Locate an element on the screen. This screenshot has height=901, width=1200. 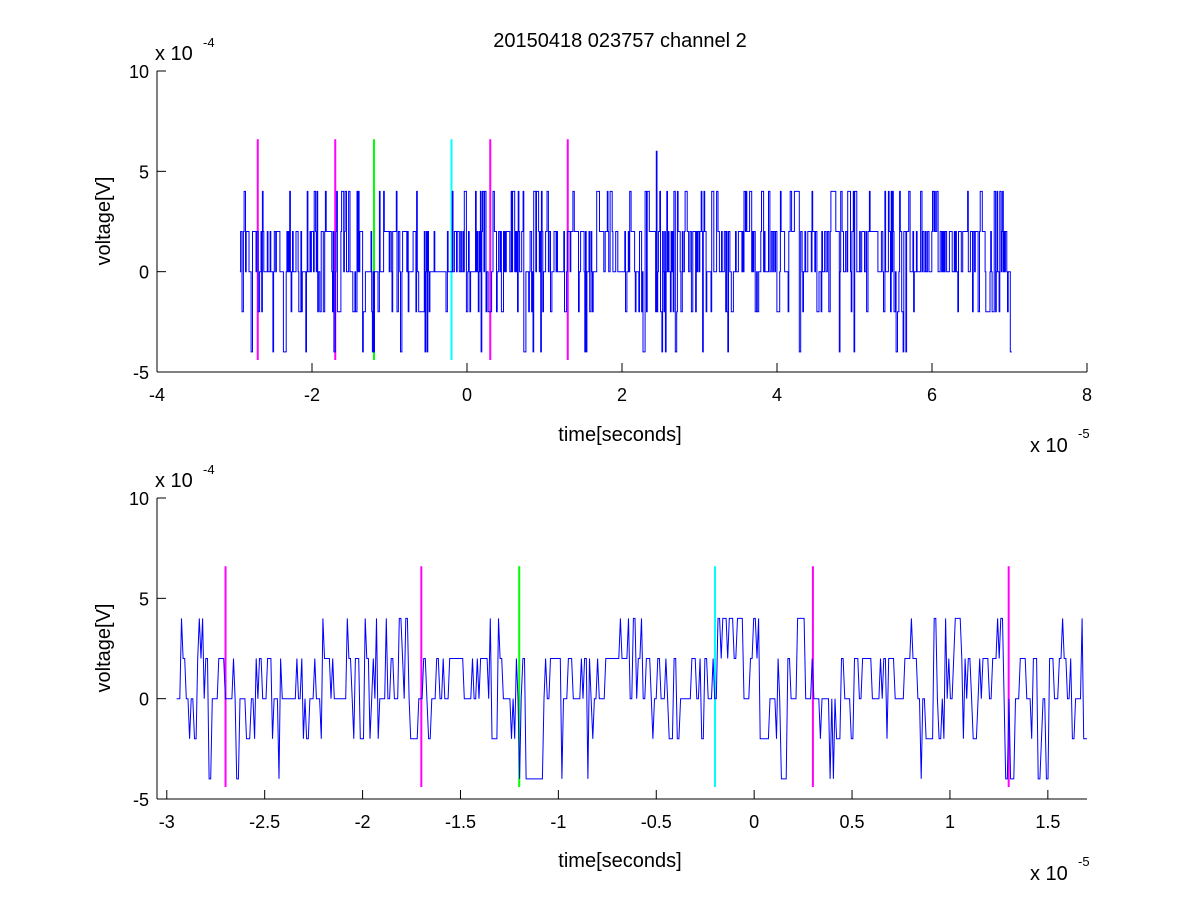
x-tick-label: 1 is located at coordinates (950, 822).